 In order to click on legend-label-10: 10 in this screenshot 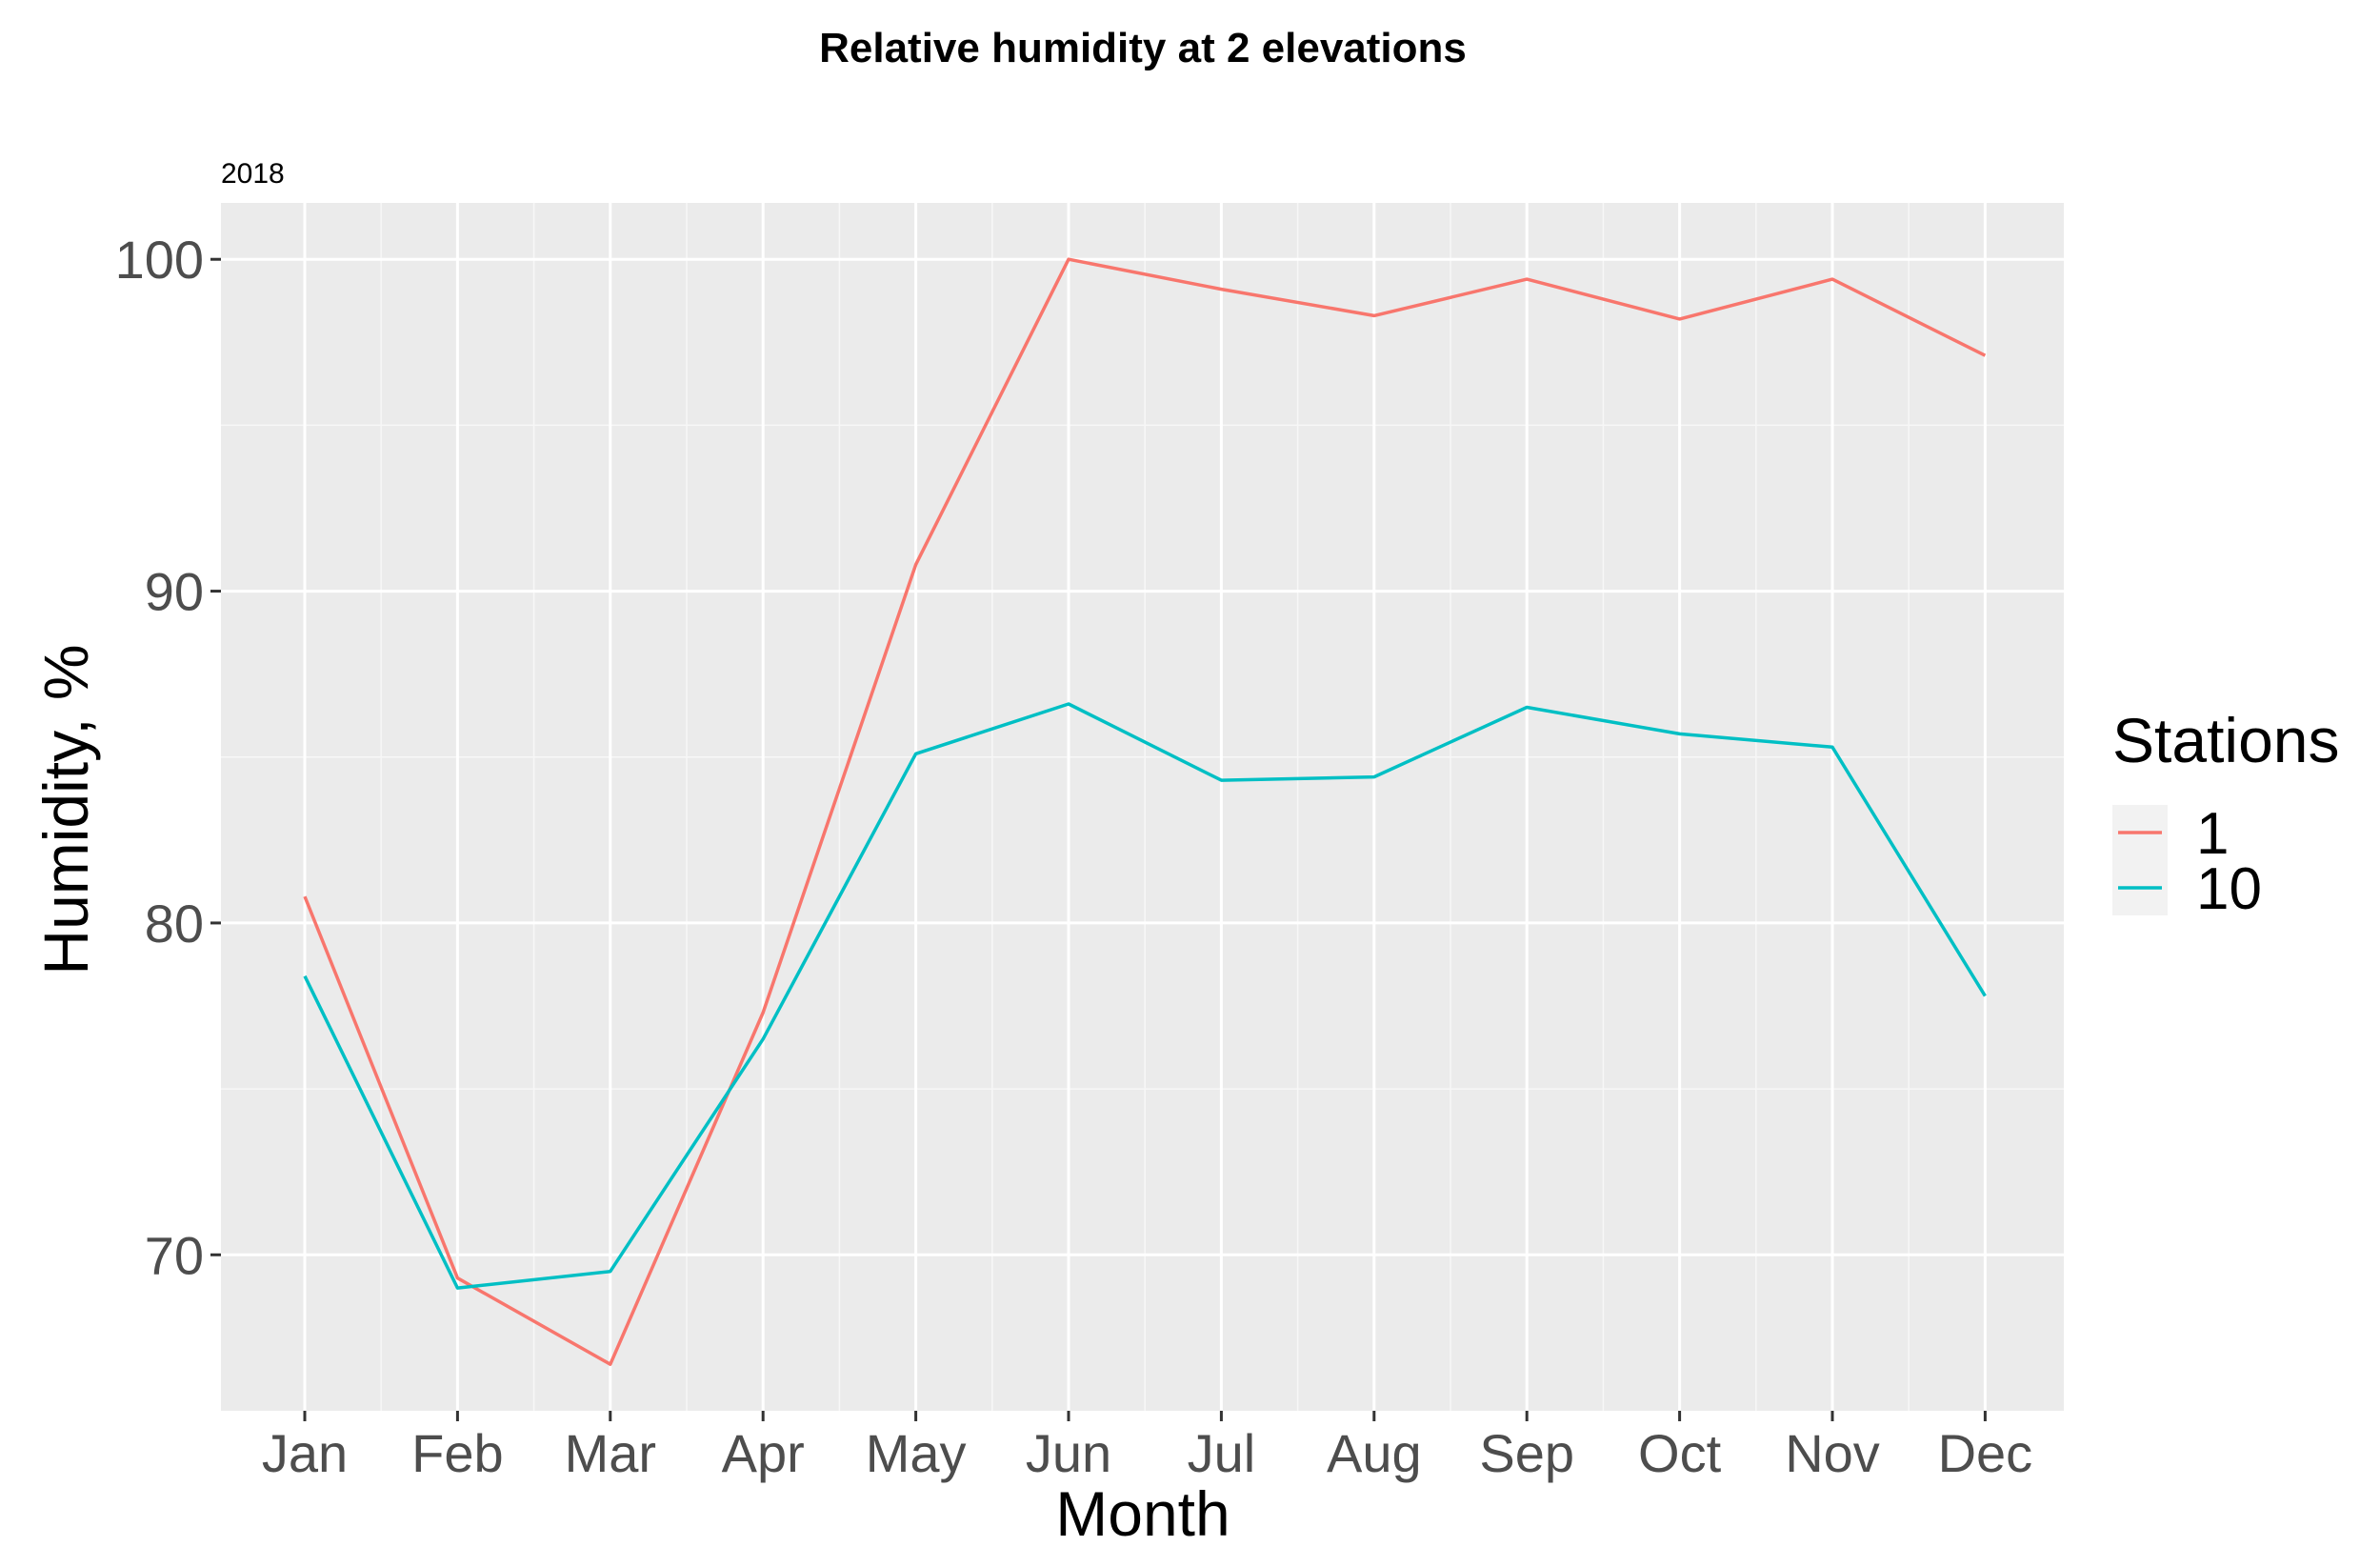, I will do `click(2229, 889)`.